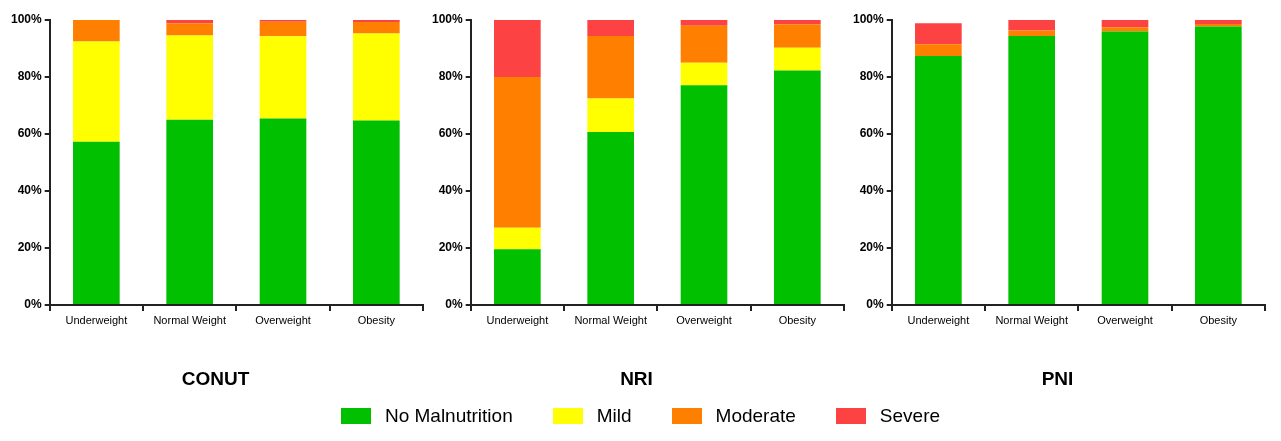 The image size is (1281, 441). Describe the element at coordinates (910, 416) in the screenshot. I see `legend-label: Severe` at that location.